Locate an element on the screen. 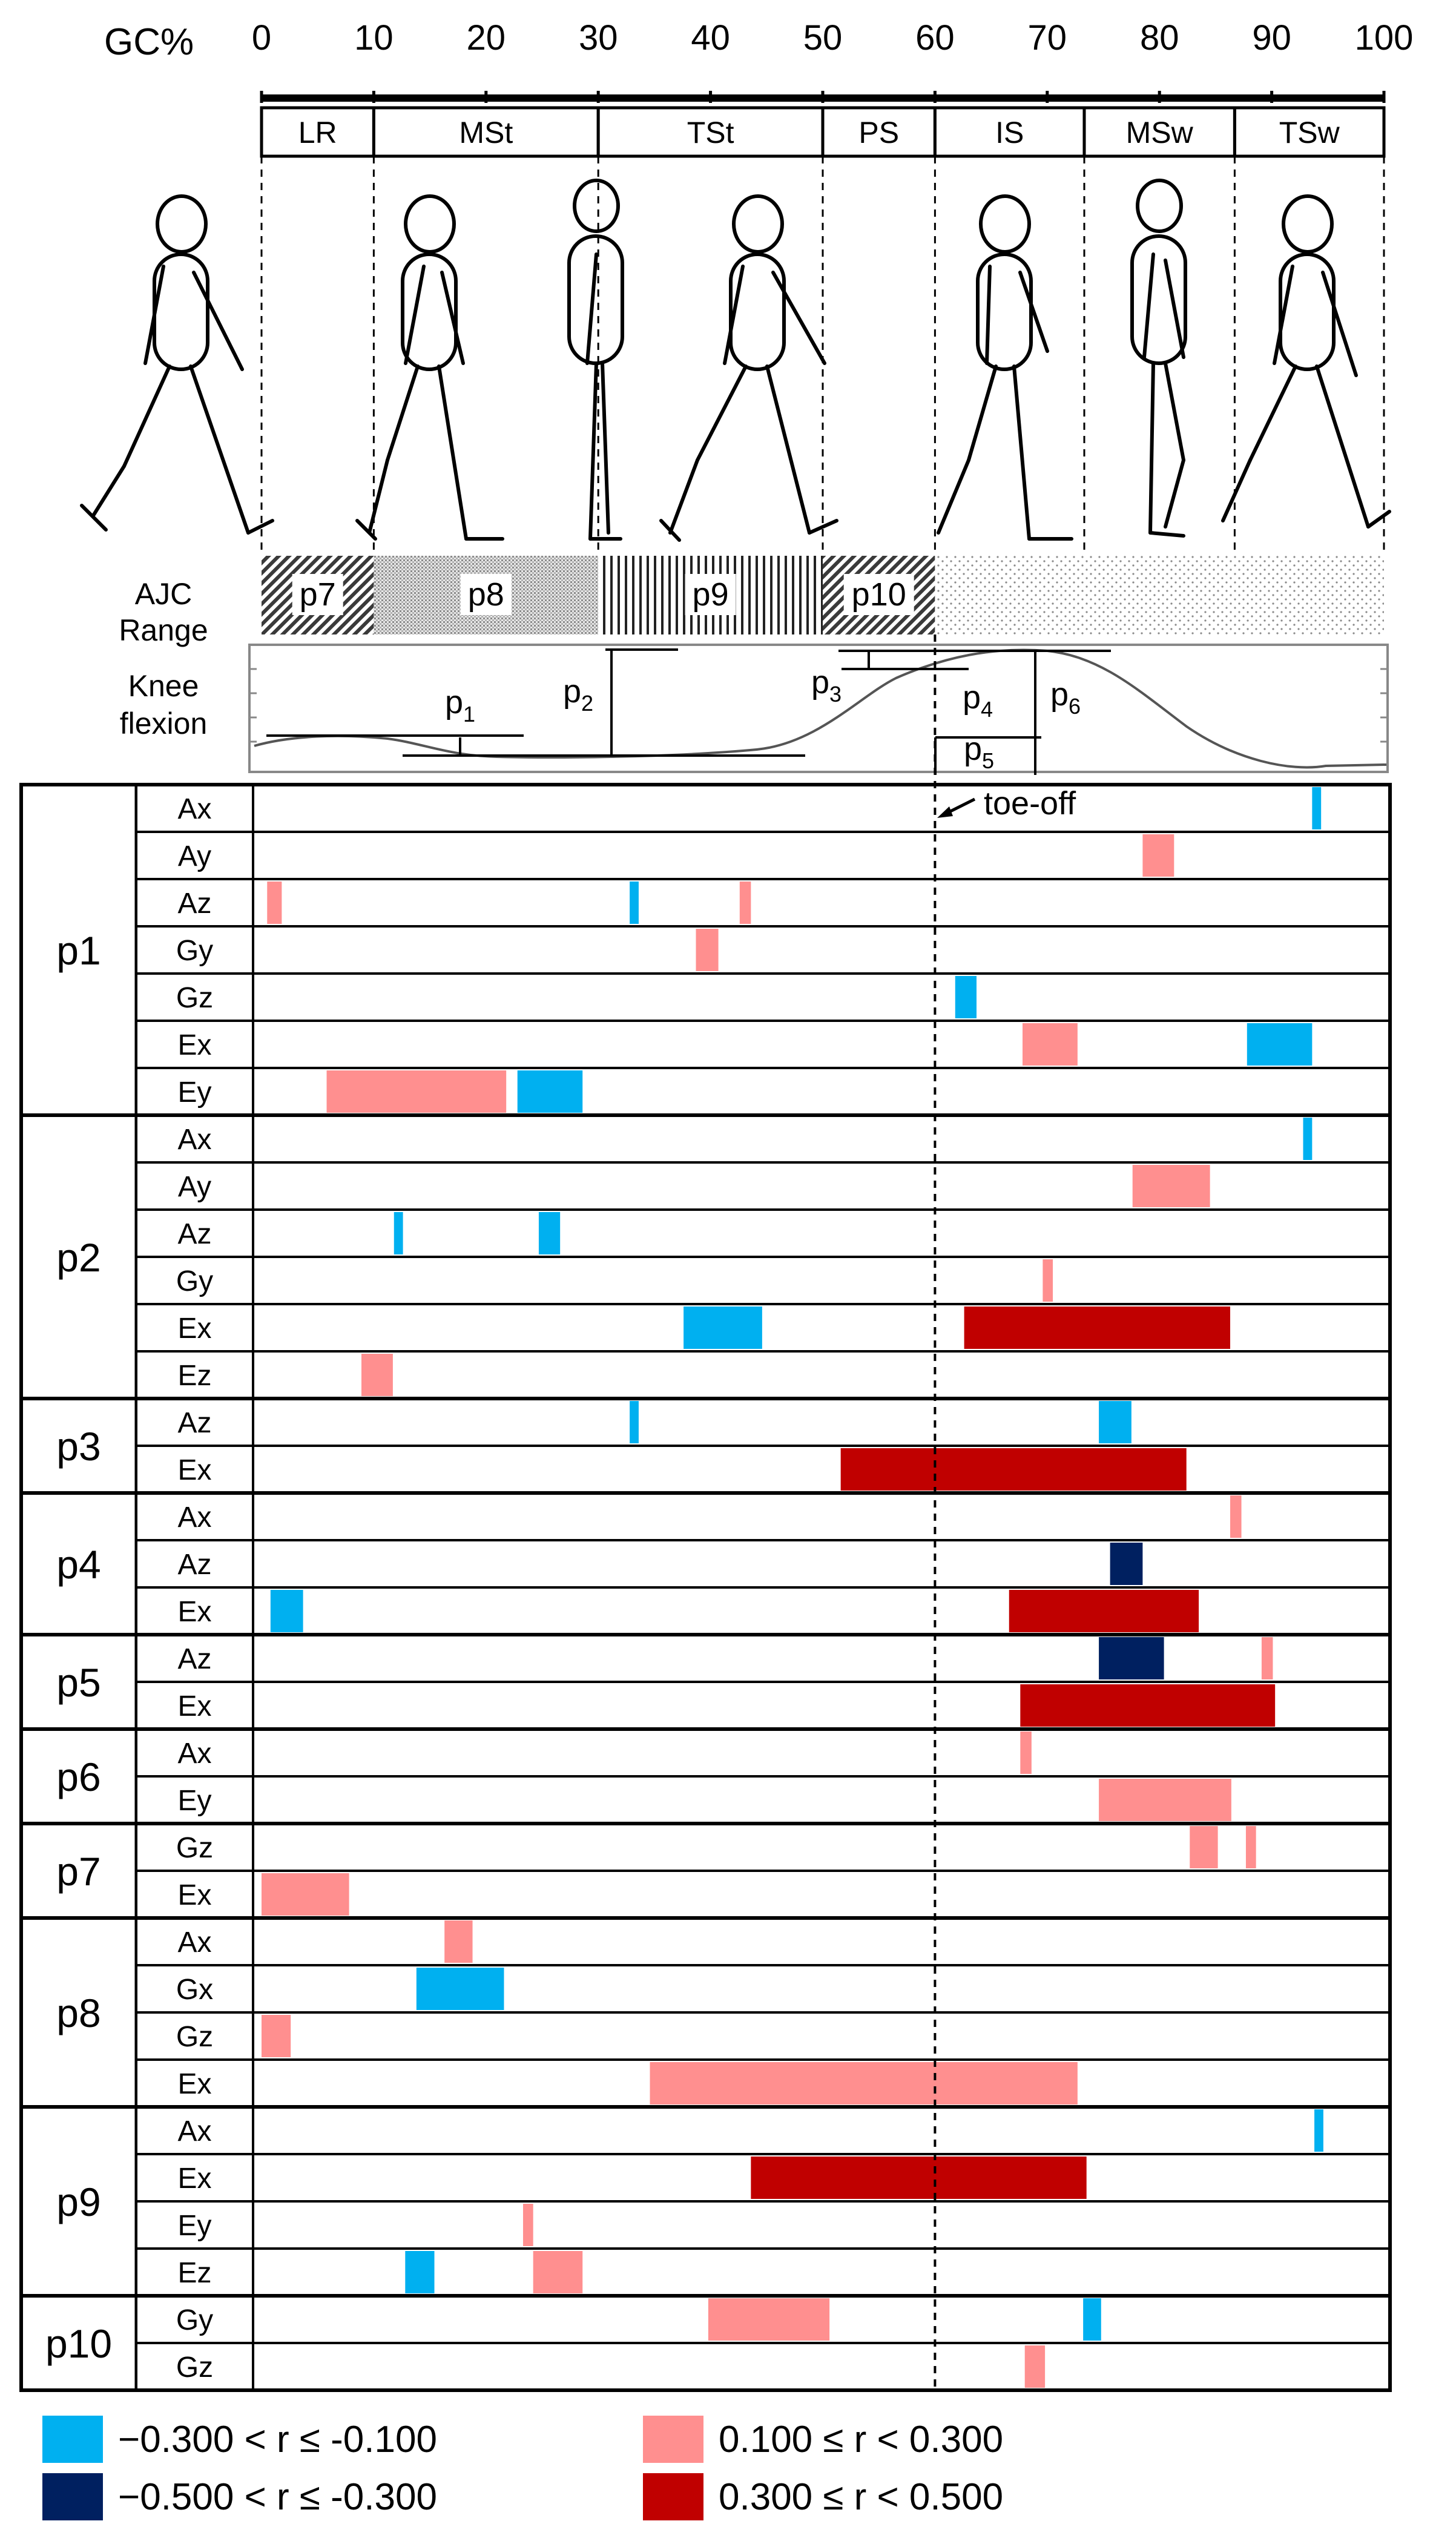  legend-label: −0.500 < r ≤ -0.300 is located at coordinates (277, 2497).